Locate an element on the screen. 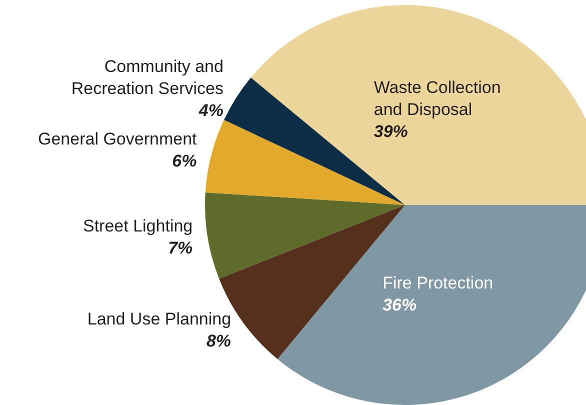  slice-label: General Government is located at coordinates (118, 140).